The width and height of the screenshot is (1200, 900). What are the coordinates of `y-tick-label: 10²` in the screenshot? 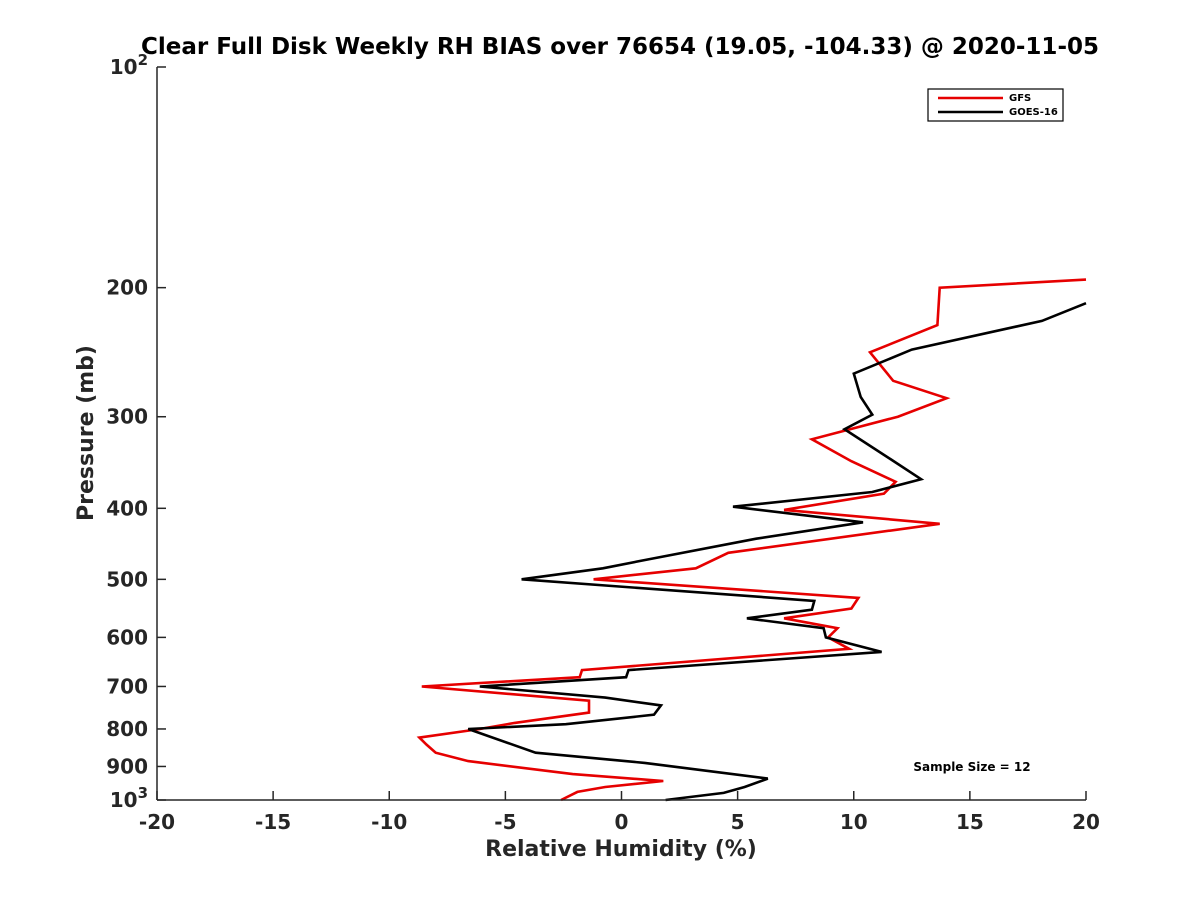 It's located at (129, 65).